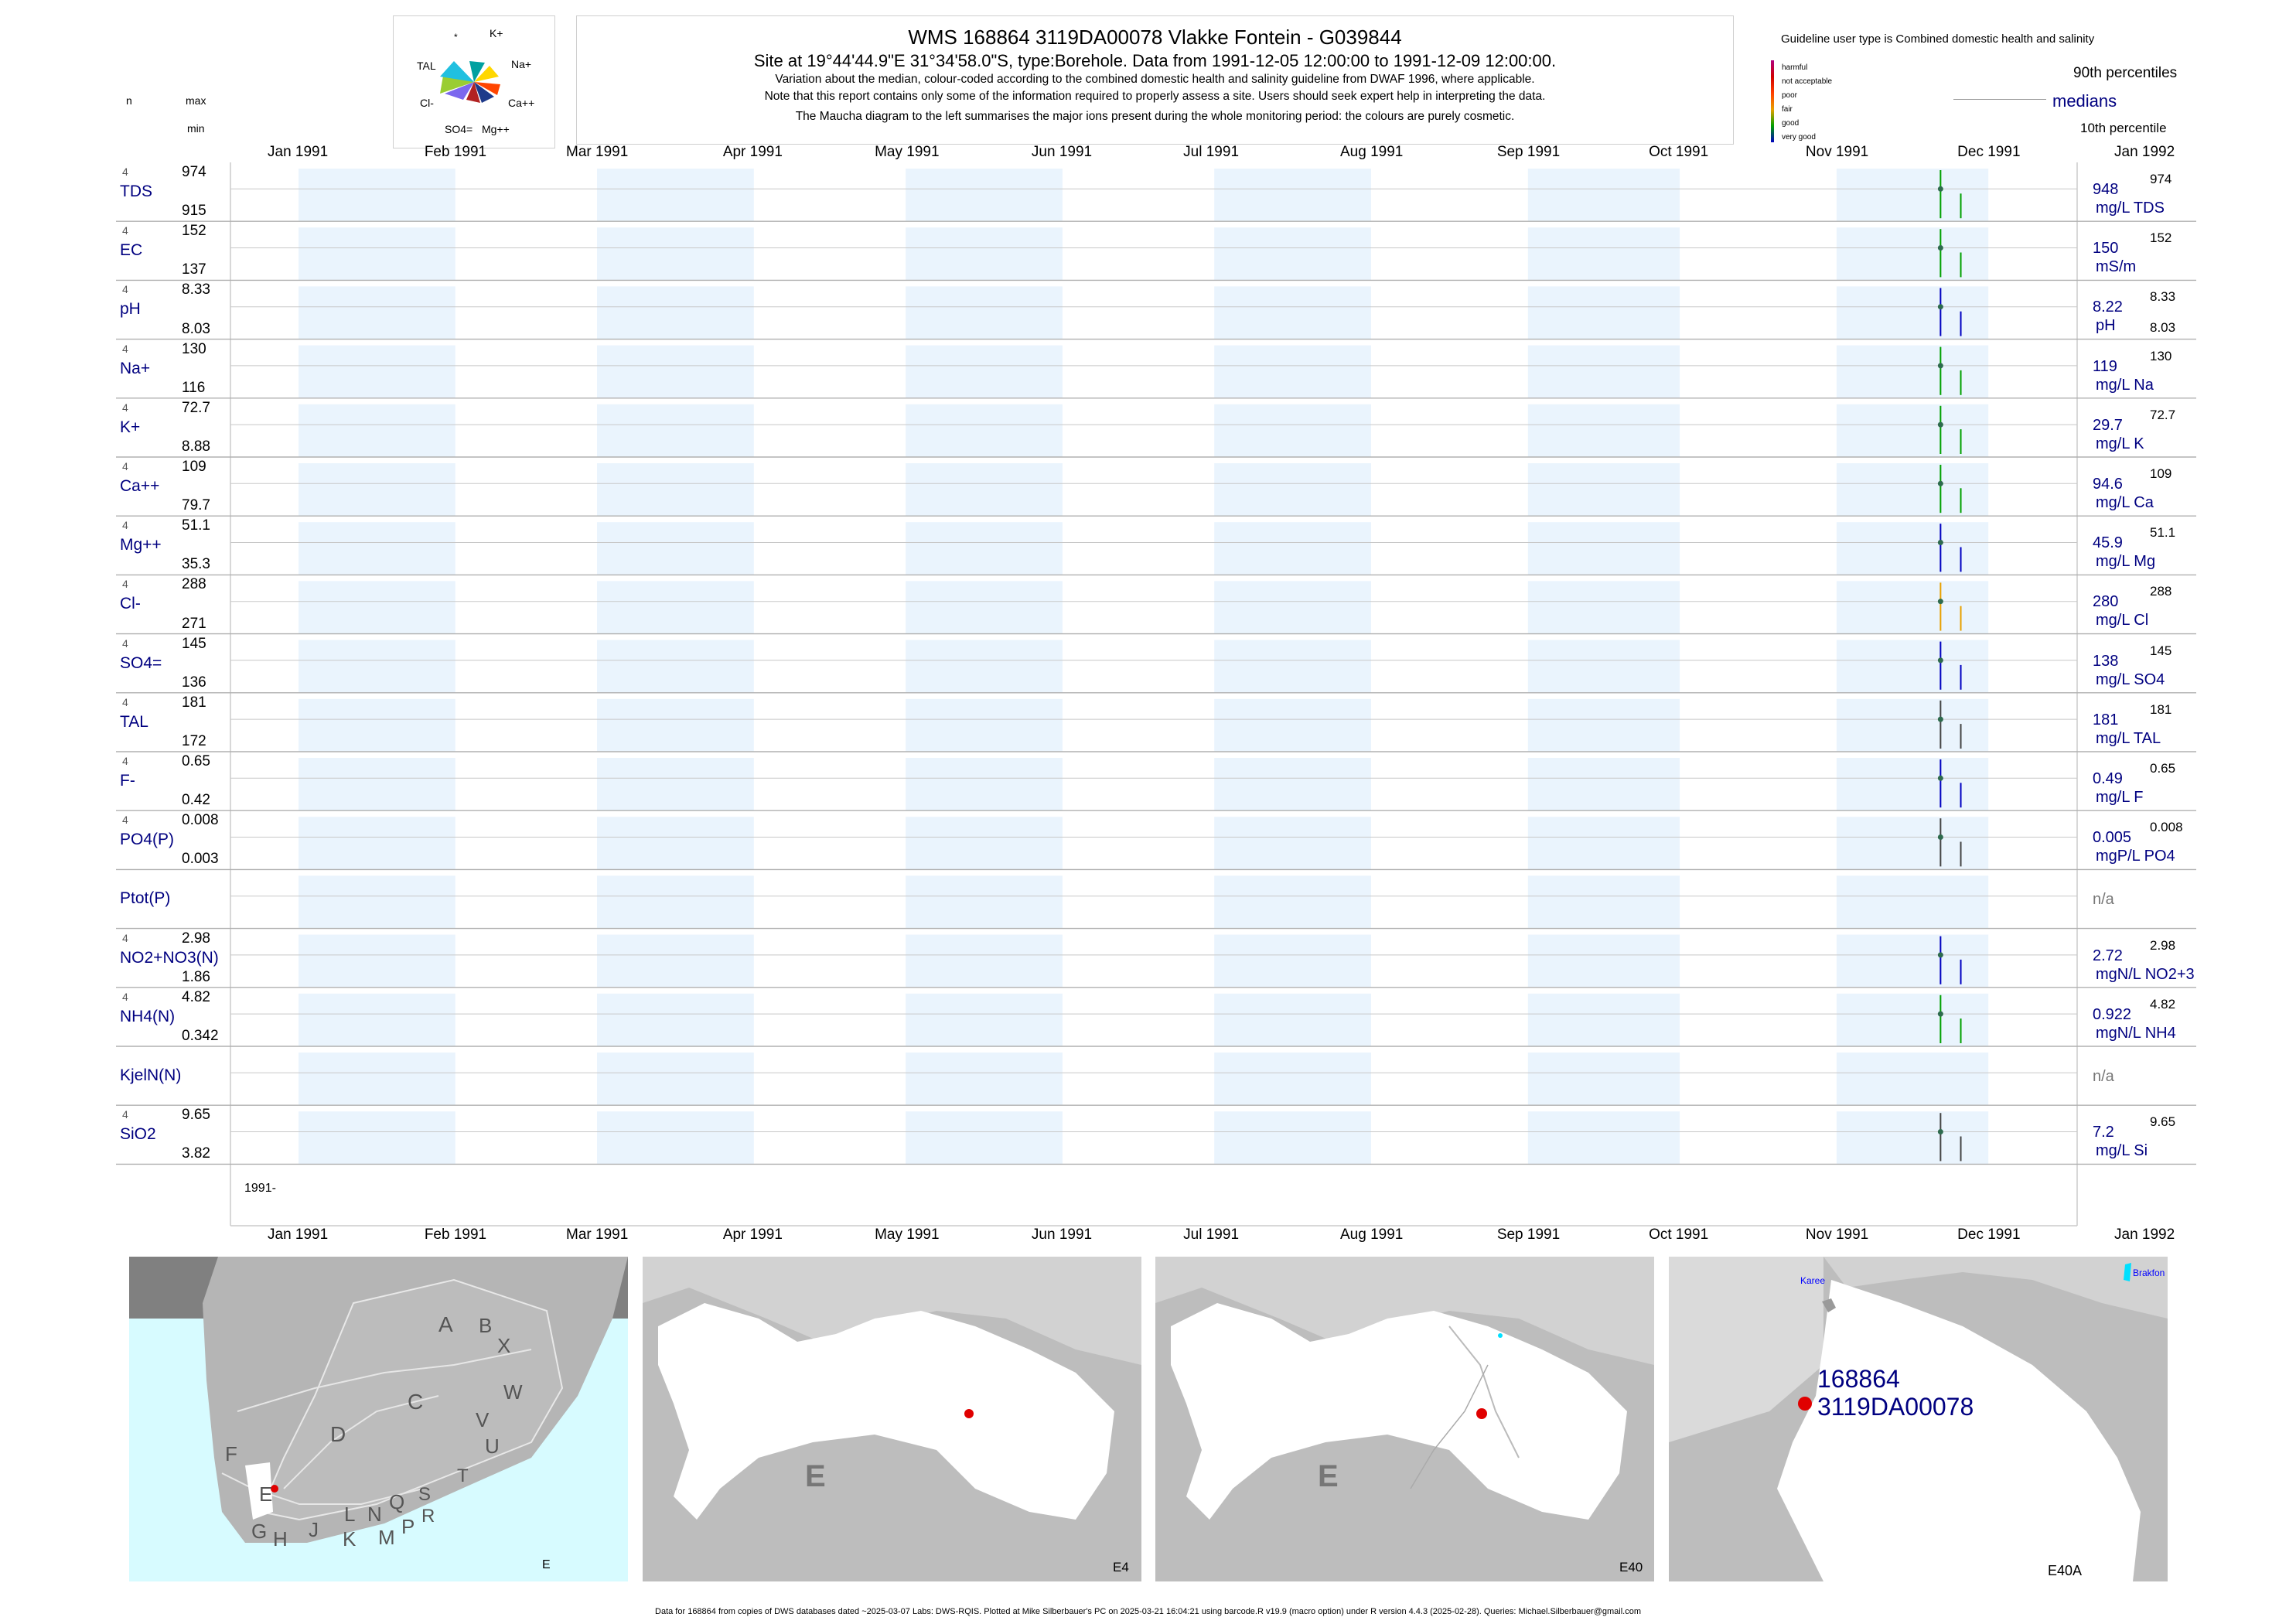 The image size is (2296, 1624). I want to click on series-max: 0.65, so click(196, 761).